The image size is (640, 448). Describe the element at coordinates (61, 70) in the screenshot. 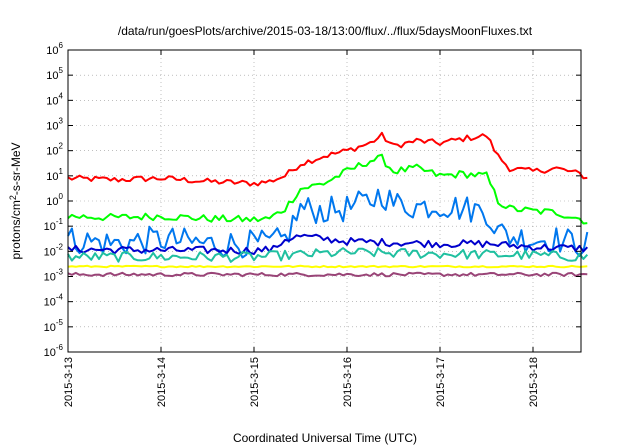

I see `y-tick-exponent: 5` at that location.